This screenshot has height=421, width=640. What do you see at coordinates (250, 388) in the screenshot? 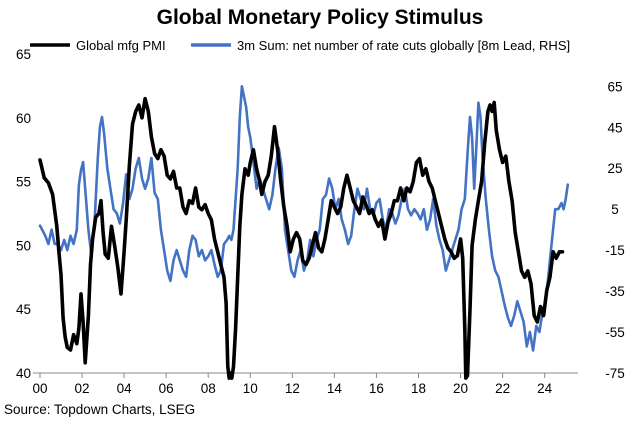
I see `x-tick-label: 10` at bounding box center [250, 388].